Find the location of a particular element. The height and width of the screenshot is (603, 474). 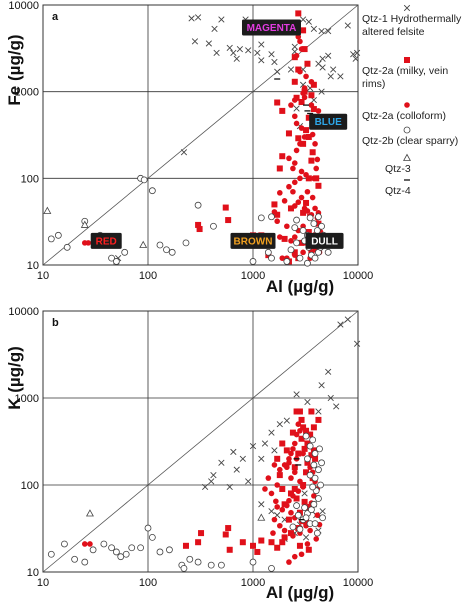

y-tick-label: 10000 is located at coordinates (23, 6).